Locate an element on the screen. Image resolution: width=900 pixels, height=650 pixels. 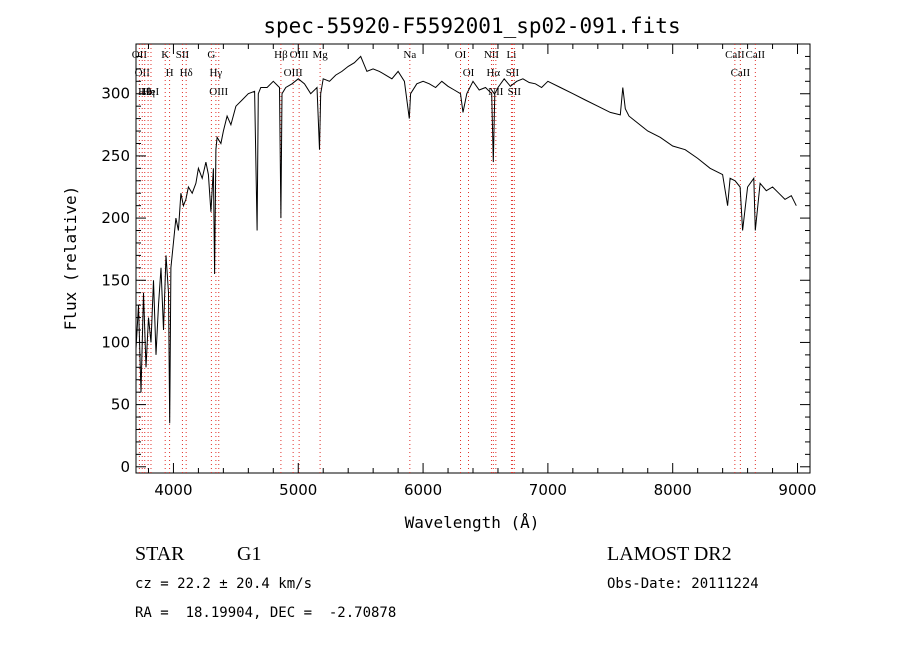
y-tick-label: 250 is located at coordinates (115, 156).